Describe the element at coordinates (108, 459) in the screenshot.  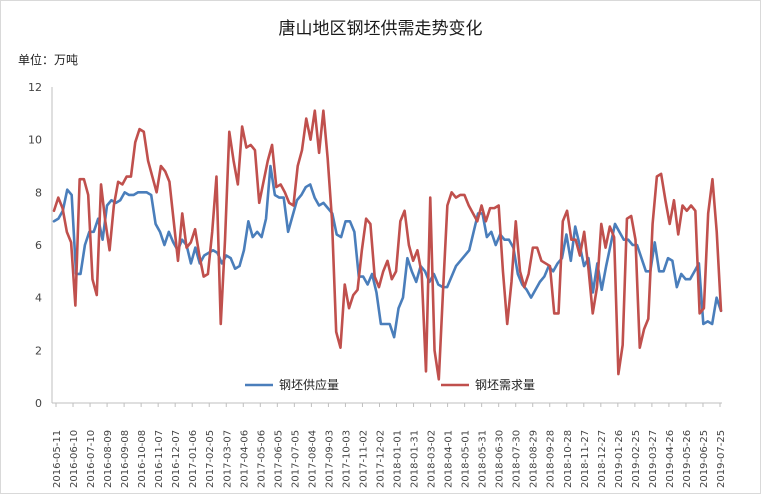
I see `x-tick-label: 2016-08-09` at that location.